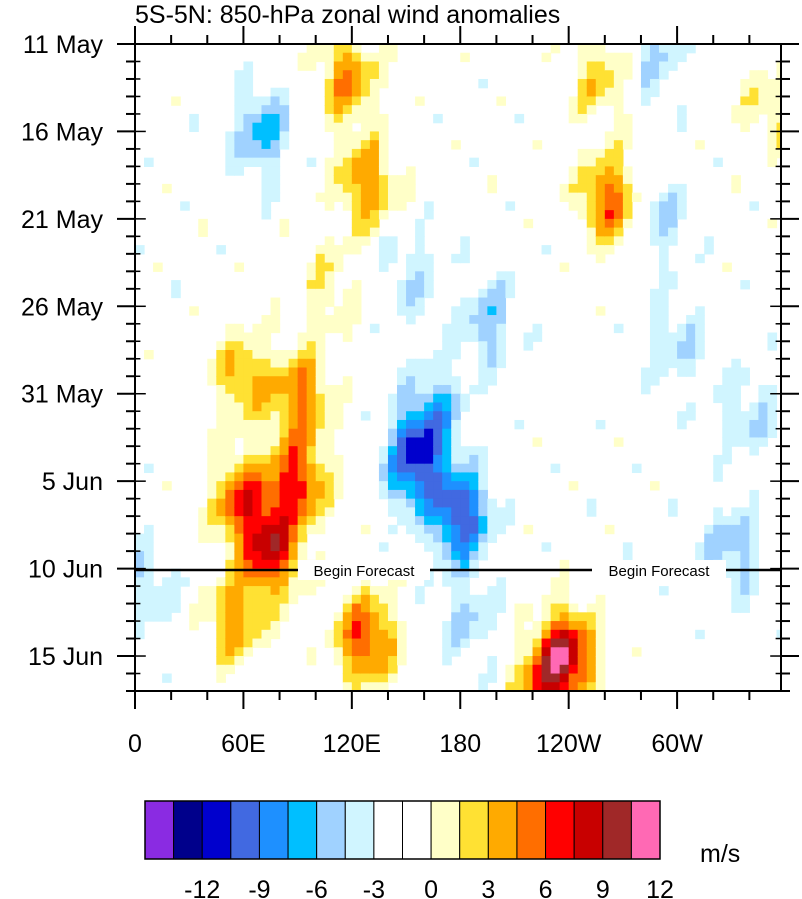 This screenshot has width=802, height=899. I want to click on y-tick-label: 16 May, so click(62, 132).